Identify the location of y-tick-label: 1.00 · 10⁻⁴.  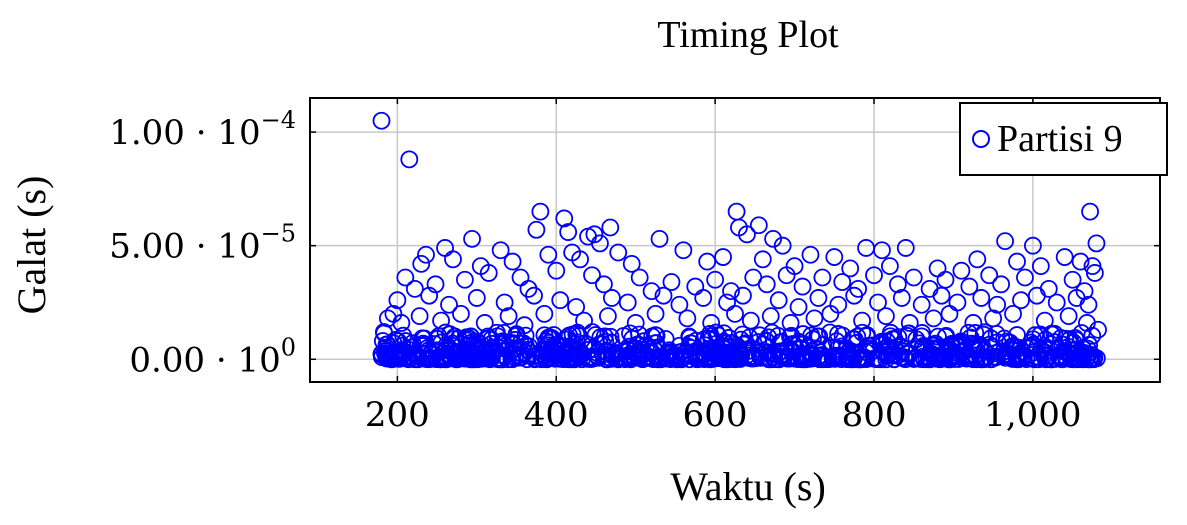
(202, 129).